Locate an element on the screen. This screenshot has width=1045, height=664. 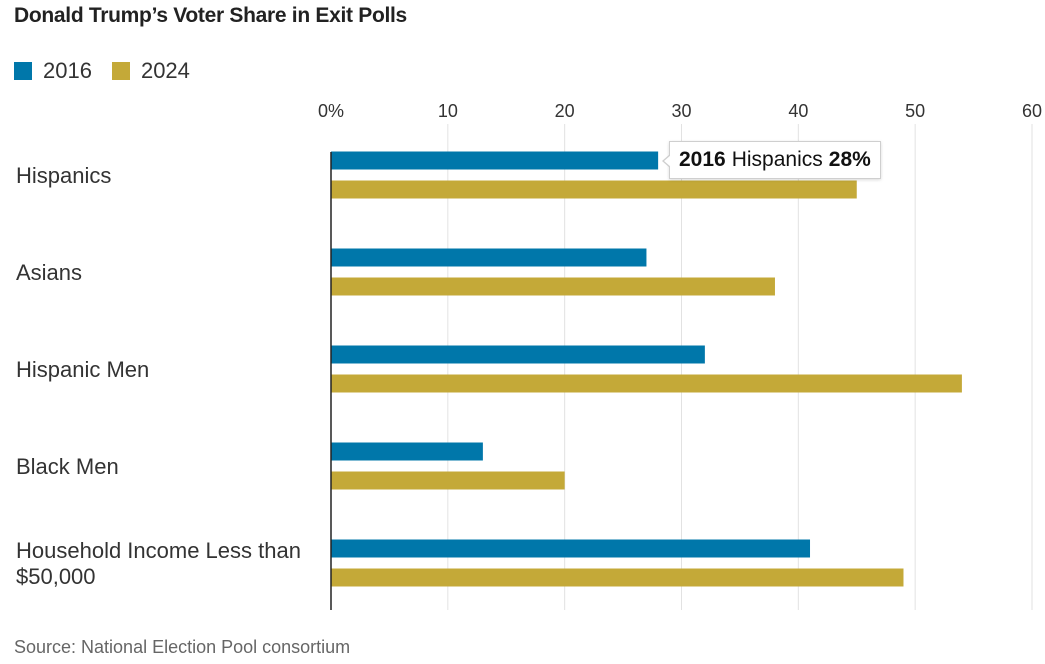
legend-item-2016: 2016 is located at coordinates (53, 71).